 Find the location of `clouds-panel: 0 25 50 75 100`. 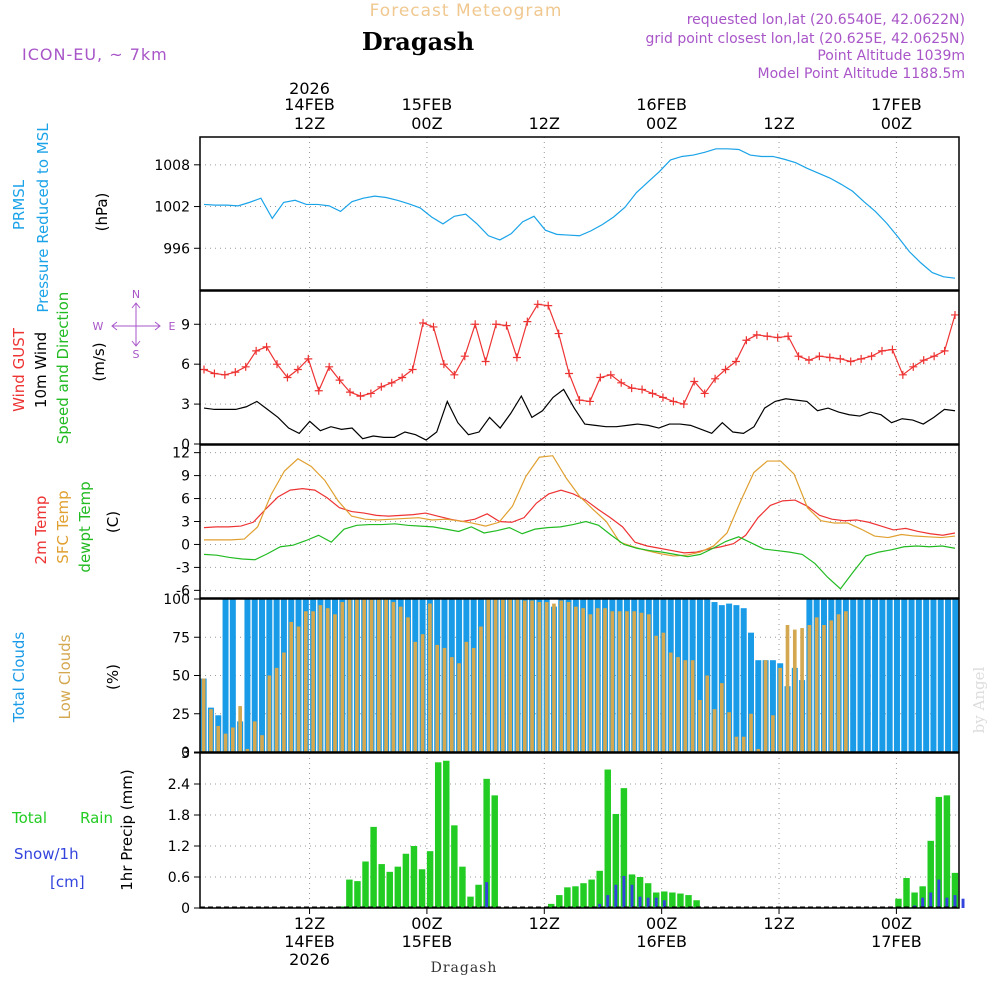

clouds-panel: 0 25 50 75 100 is located at coordinates (561, 676).